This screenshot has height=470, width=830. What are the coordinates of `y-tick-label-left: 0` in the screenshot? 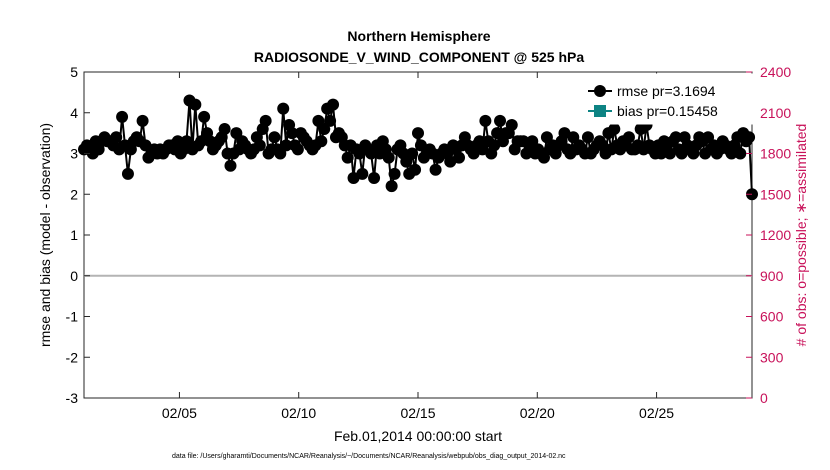 It's located at (74, 276).